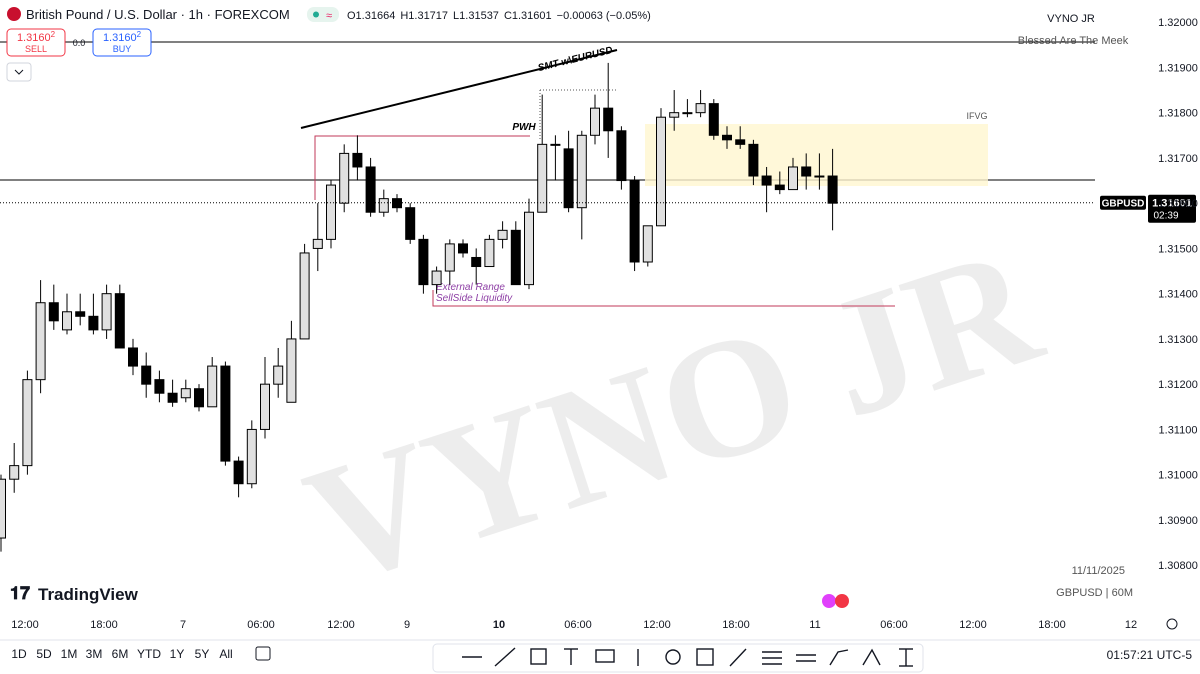 The width and height of the screenshot is (1200, 674). I want to click on sell-button, so click(36, 42).